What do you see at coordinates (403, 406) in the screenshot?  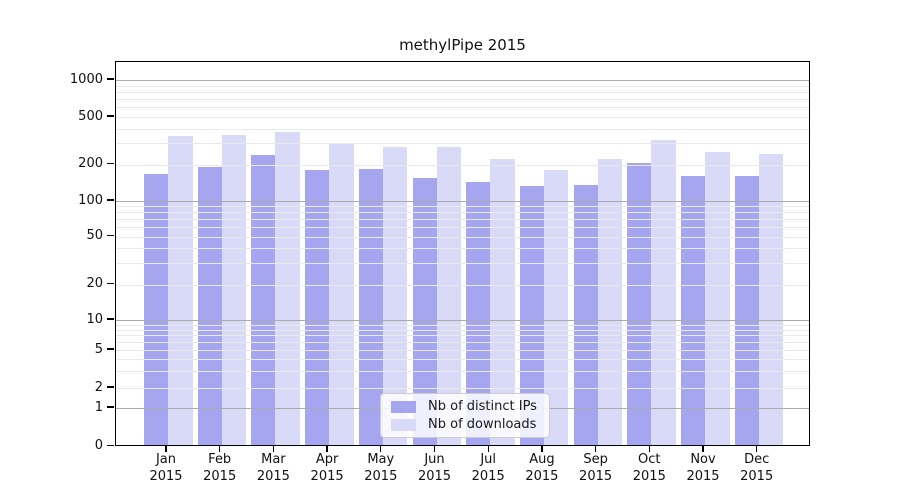 I see `legend-swatch-distinct-ips` at bounding box center [403, 406].